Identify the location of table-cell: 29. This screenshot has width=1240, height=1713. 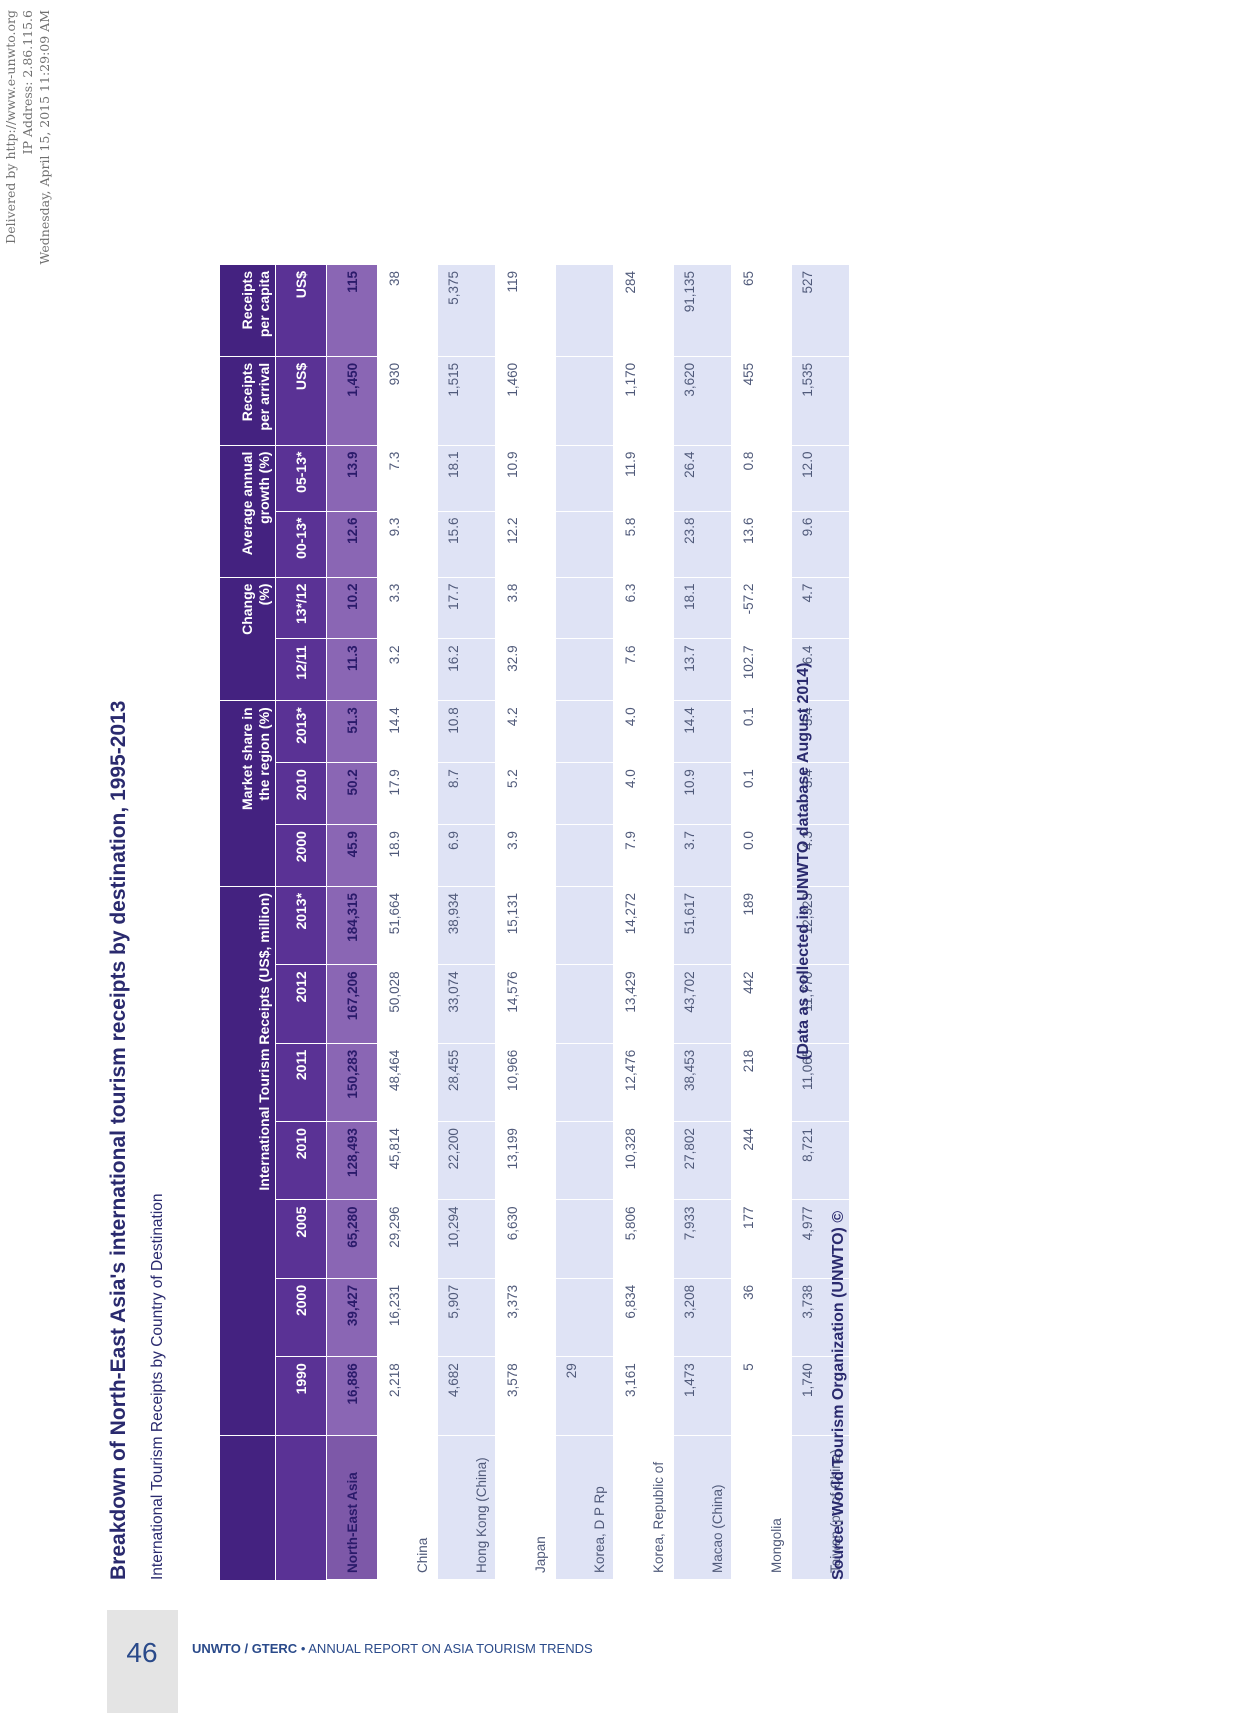
(583, 1396).